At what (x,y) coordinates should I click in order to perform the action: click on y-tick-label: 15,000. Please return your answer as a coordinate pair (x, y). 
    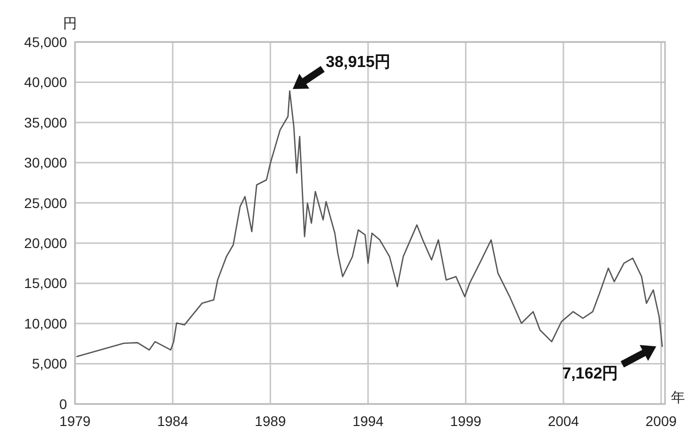
    Looking at the image, I should click on (46, 283).